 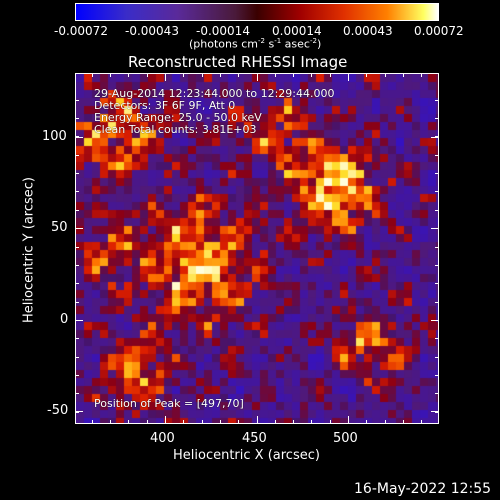 I want to click on colorbar, so click(x=257, y=12).